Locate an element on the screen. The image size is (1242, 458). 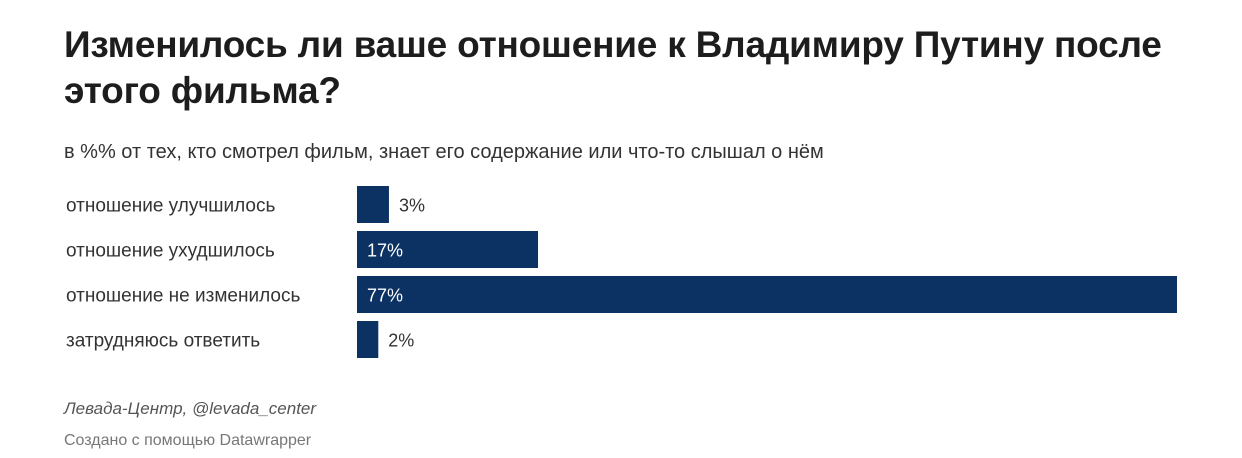
value-label: 2% is located at coordinates (401, 341).